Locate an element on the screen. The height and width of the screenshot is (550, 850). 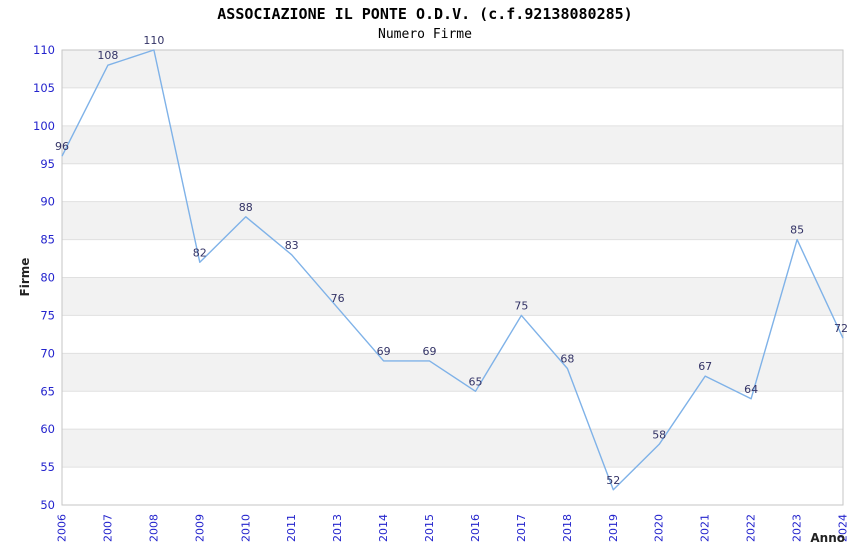
data-label-2023: 85 is located at coordinates (797, 230).